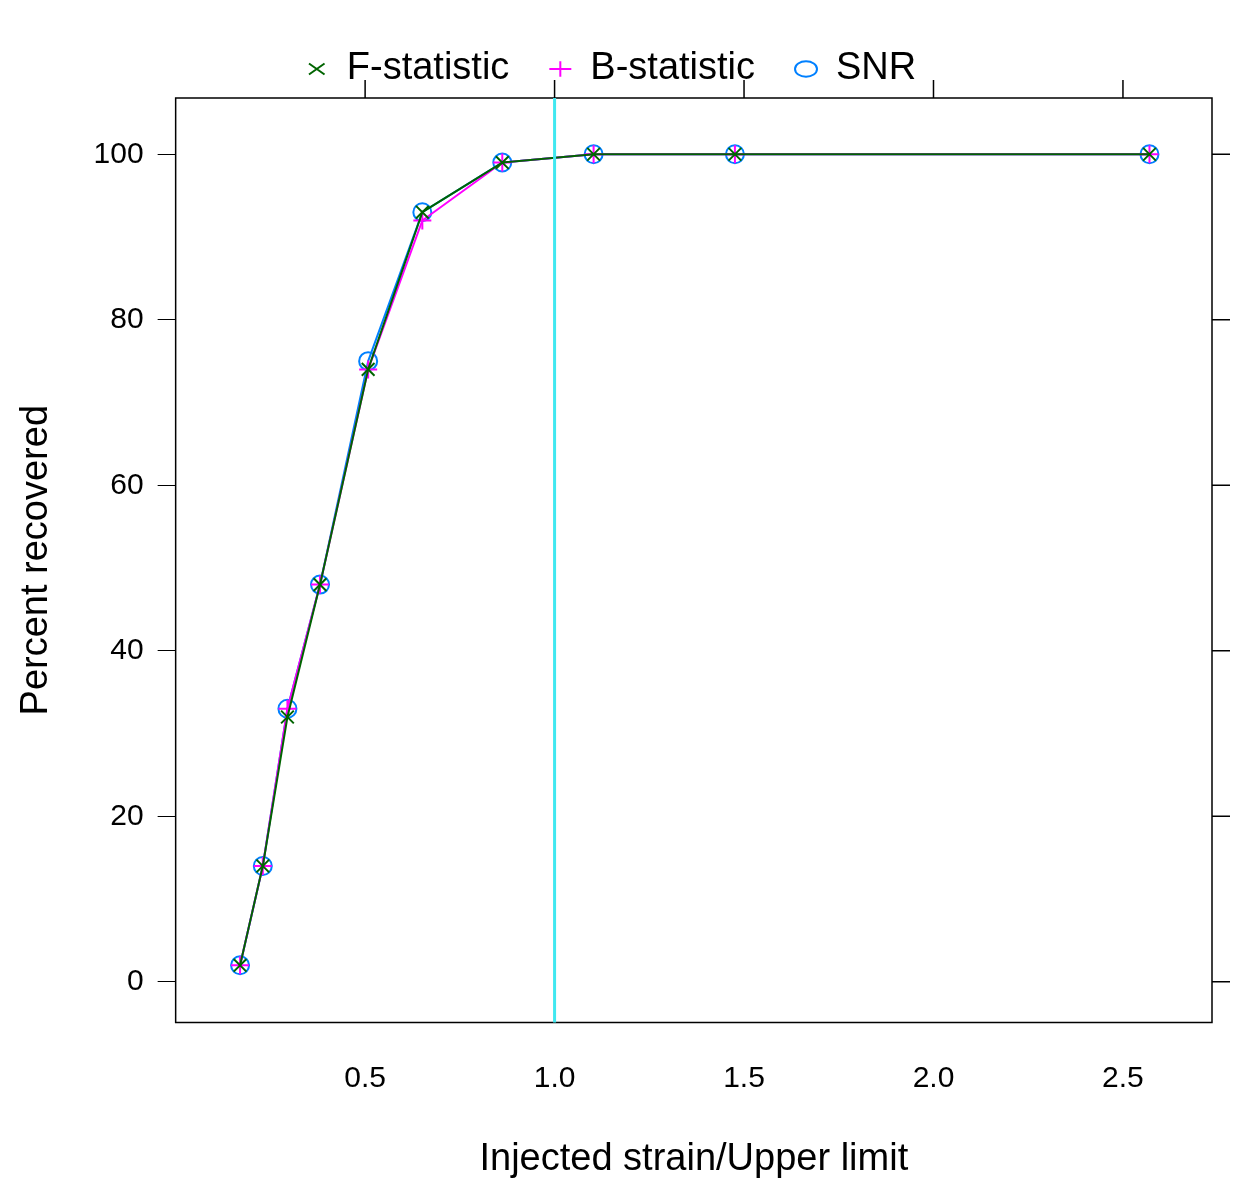  I want to click on legend-label: F-statistic, so click(428, 66).